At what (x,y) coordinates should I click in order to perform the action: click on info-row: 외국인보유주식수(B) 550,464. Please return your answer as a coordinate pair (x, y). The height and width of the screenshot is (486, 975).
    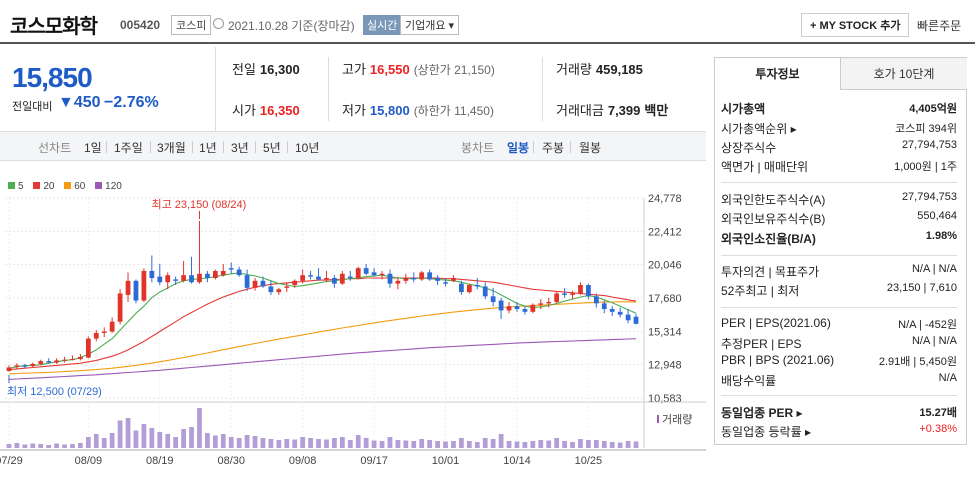
    Looking at the image, I should click on (839, 219).